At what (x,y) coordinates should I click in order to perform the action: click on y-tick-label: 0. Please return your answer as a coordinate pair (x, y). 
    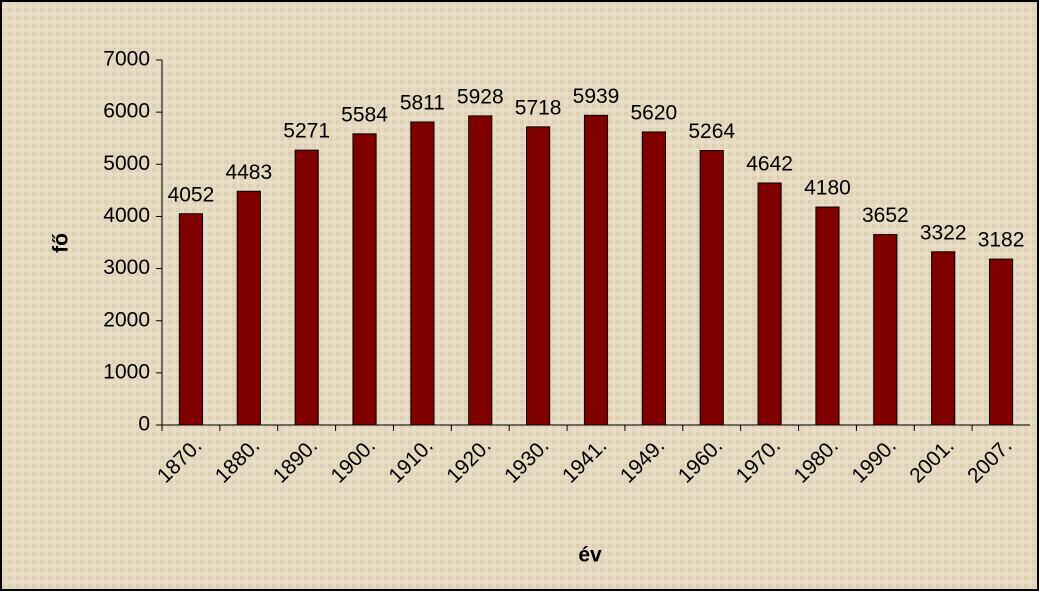
    Looking at the image, I should click on (144, 424).